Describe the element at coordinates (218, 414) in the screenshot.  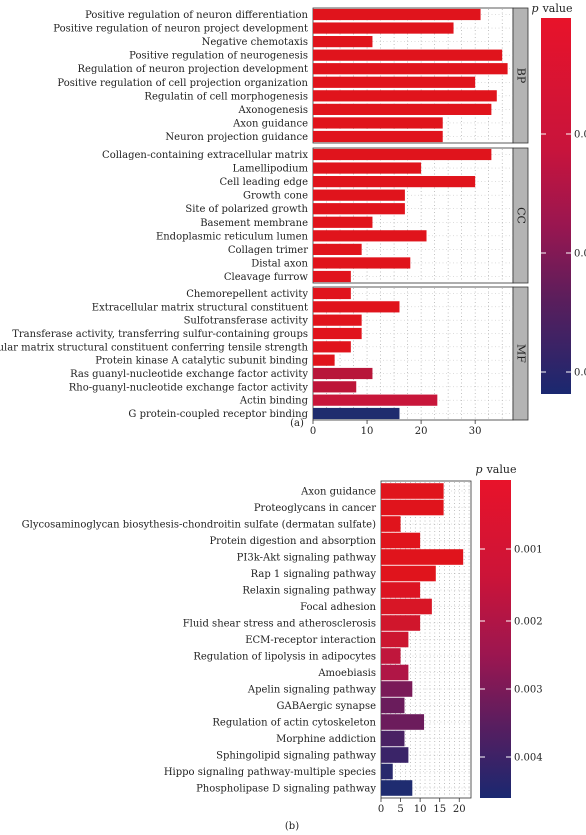
I see `tick-label: G protein-coupled receptor binding` at that location.